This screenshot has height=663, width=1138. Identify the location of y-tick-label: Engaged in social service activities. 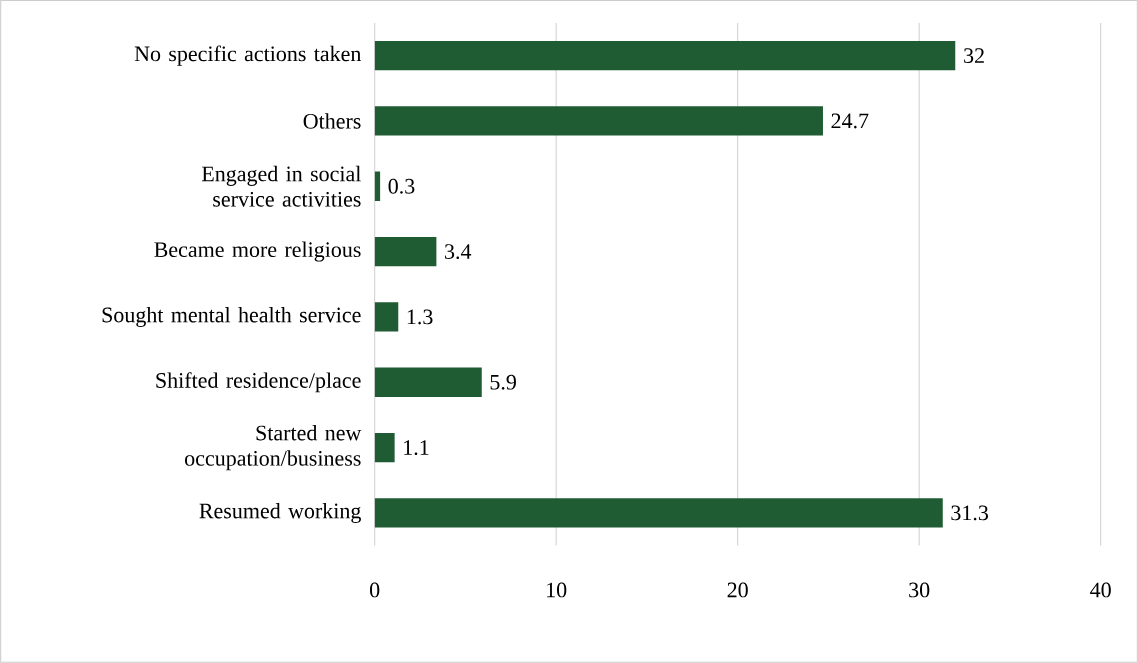
(281, 186).